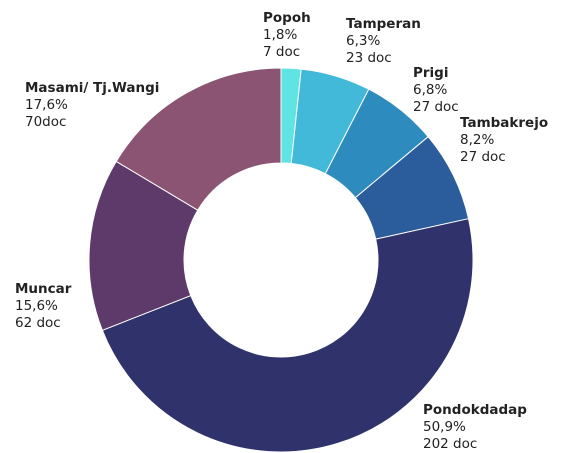 The width and height of the screenshot is (574, 453). I want to click on slice-count: 70doc, so click(45, 122).